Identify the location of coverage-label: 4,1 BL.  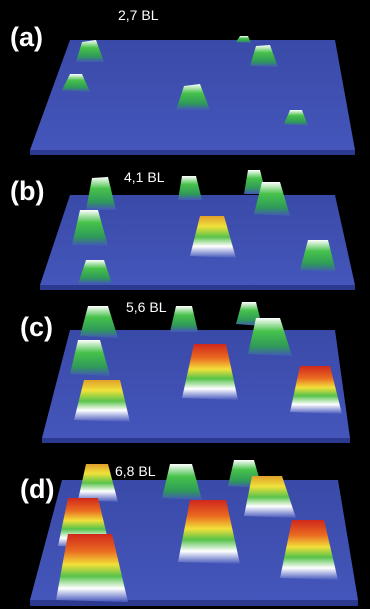
(144, 177).